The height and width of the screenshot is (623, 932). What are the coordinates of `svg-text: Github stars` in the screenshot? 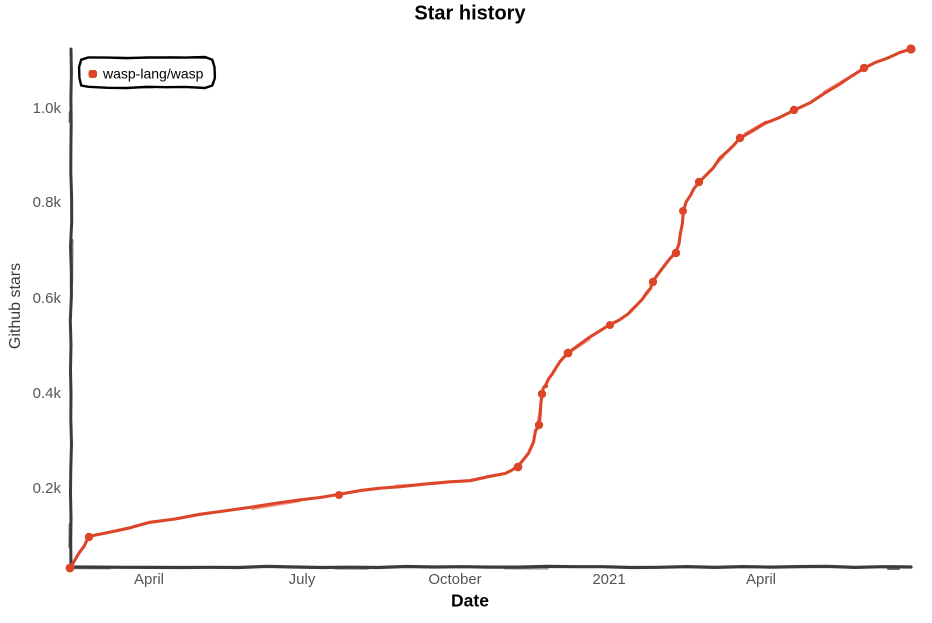 It's located at (15, 306).